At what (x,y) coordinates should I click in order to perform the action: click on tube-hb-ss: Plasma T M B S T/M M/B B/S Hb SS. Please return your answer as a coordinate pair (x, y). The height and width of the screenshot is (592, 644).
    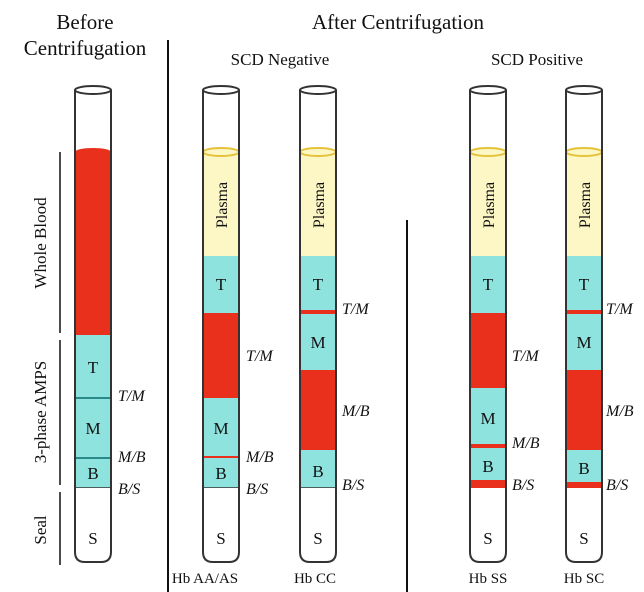
    Looking at the image, I should click on (504, 336).